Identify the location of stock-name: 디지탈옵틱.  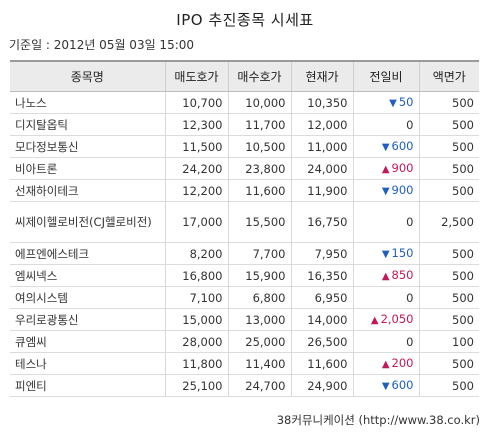
(88, 124).